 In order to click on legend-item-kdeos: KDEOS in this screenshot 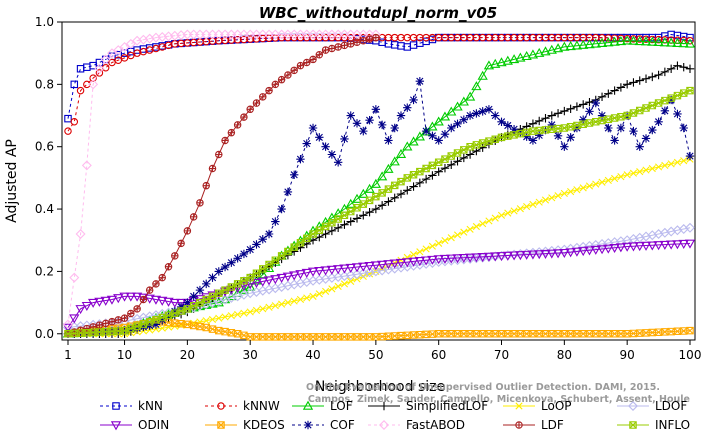, I will do `click(245, 425)`.